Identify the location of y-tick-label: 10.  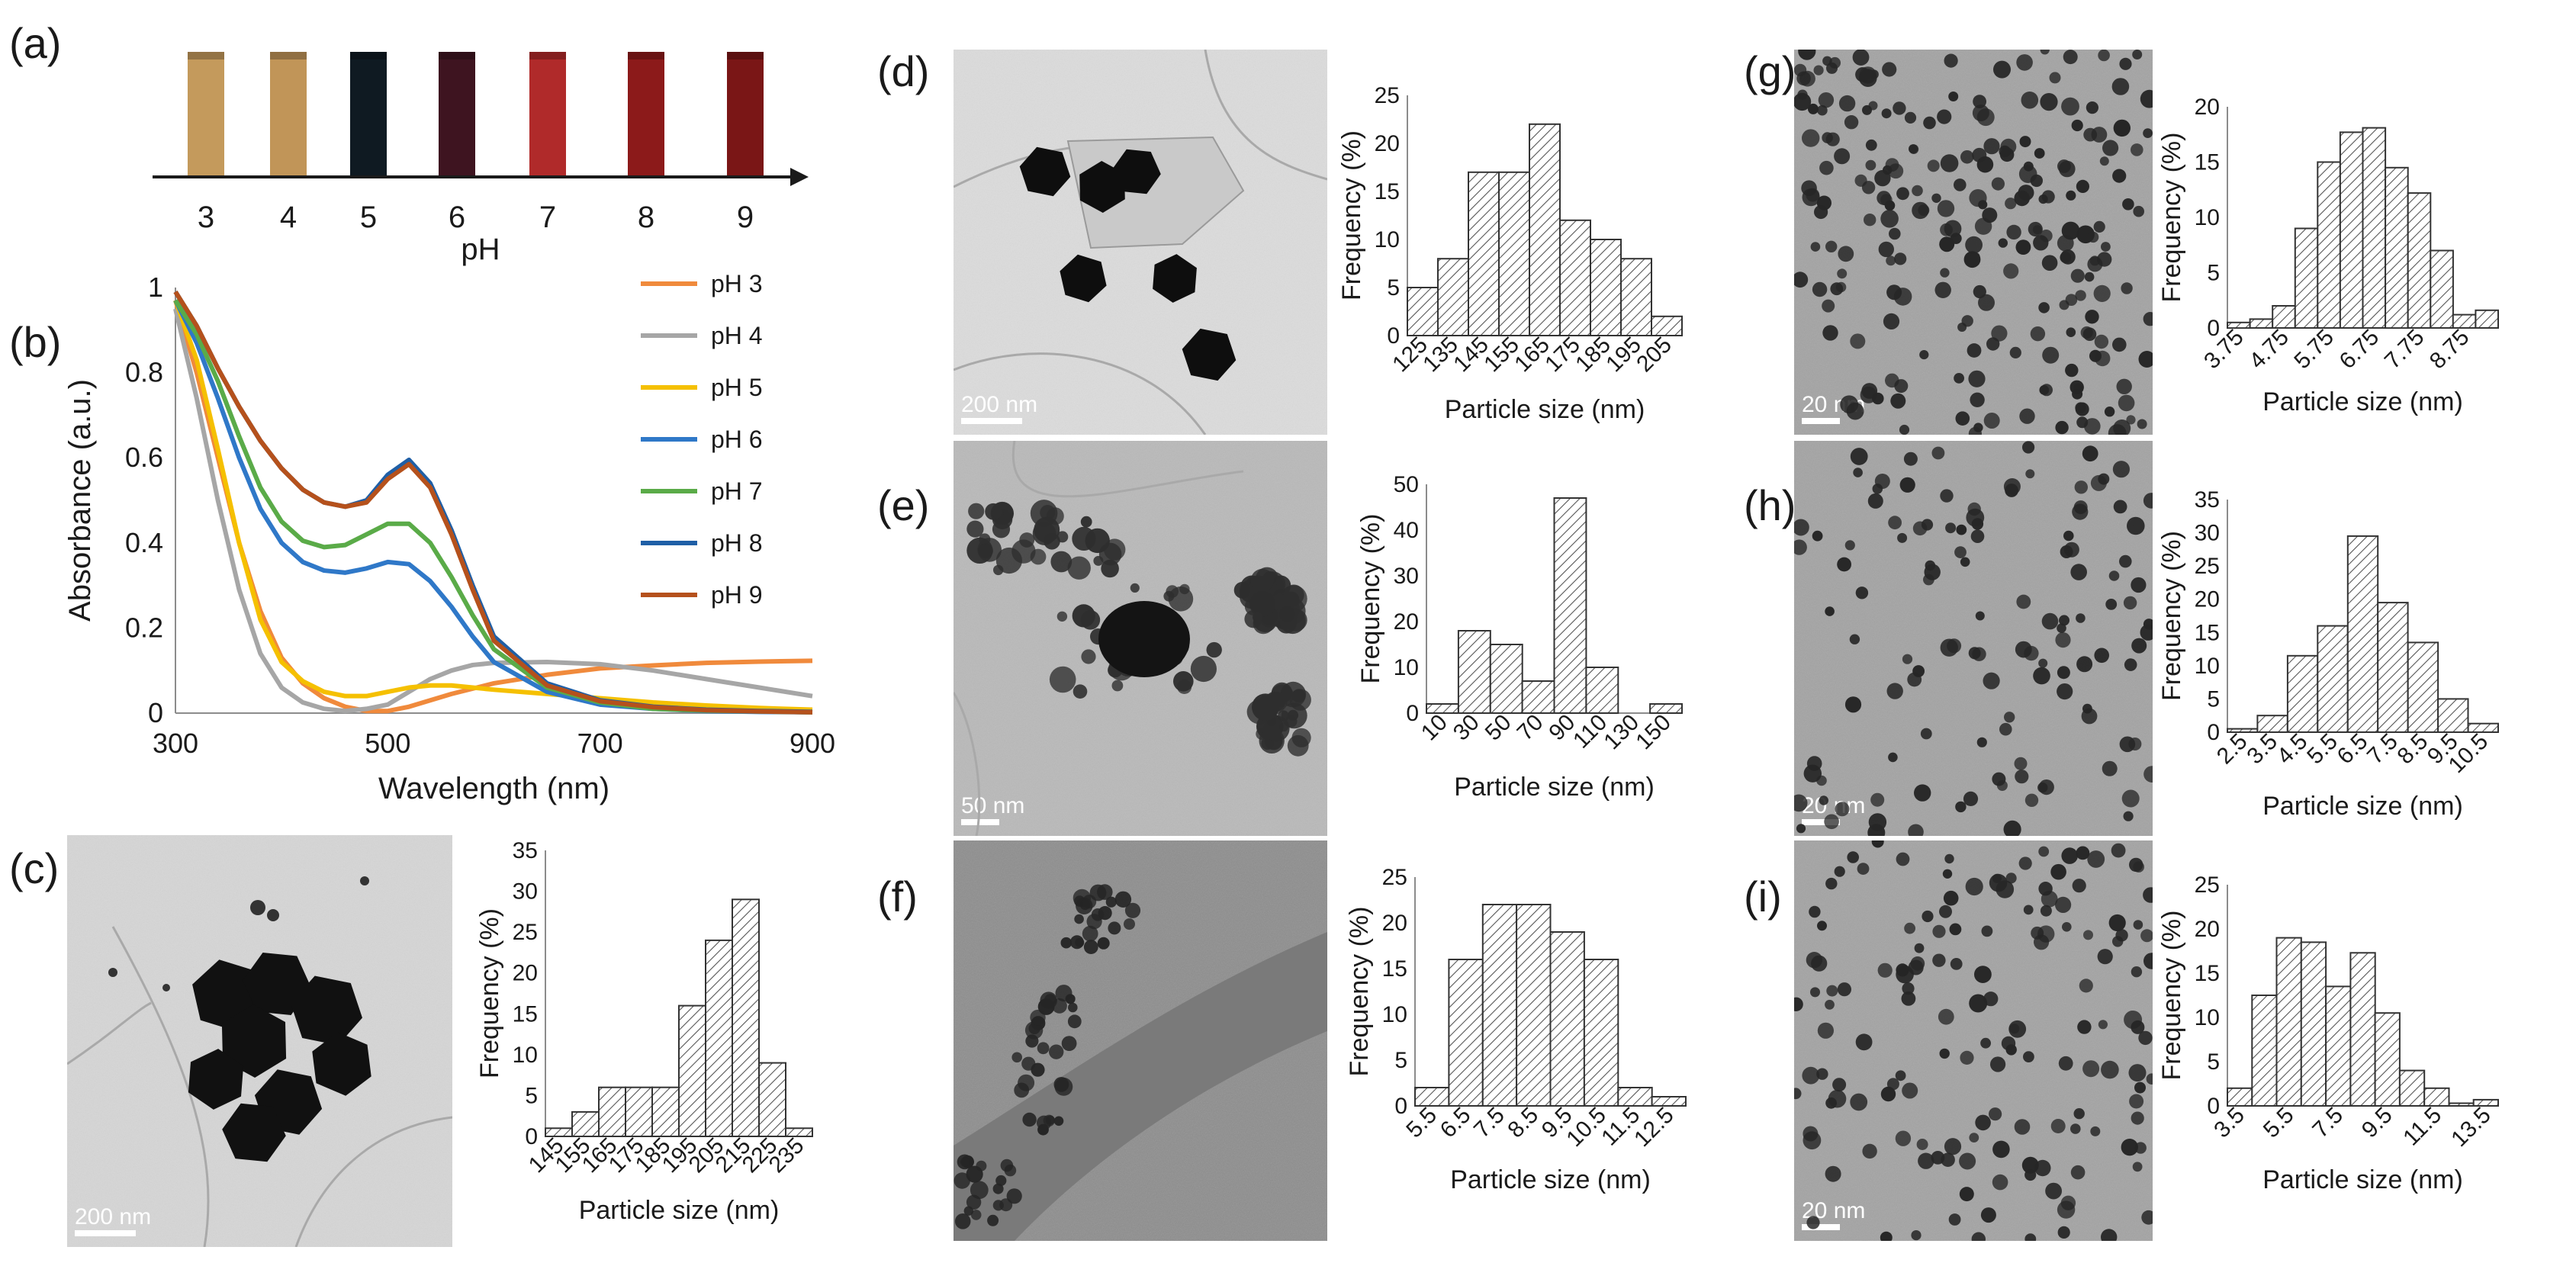
(1387, 239).